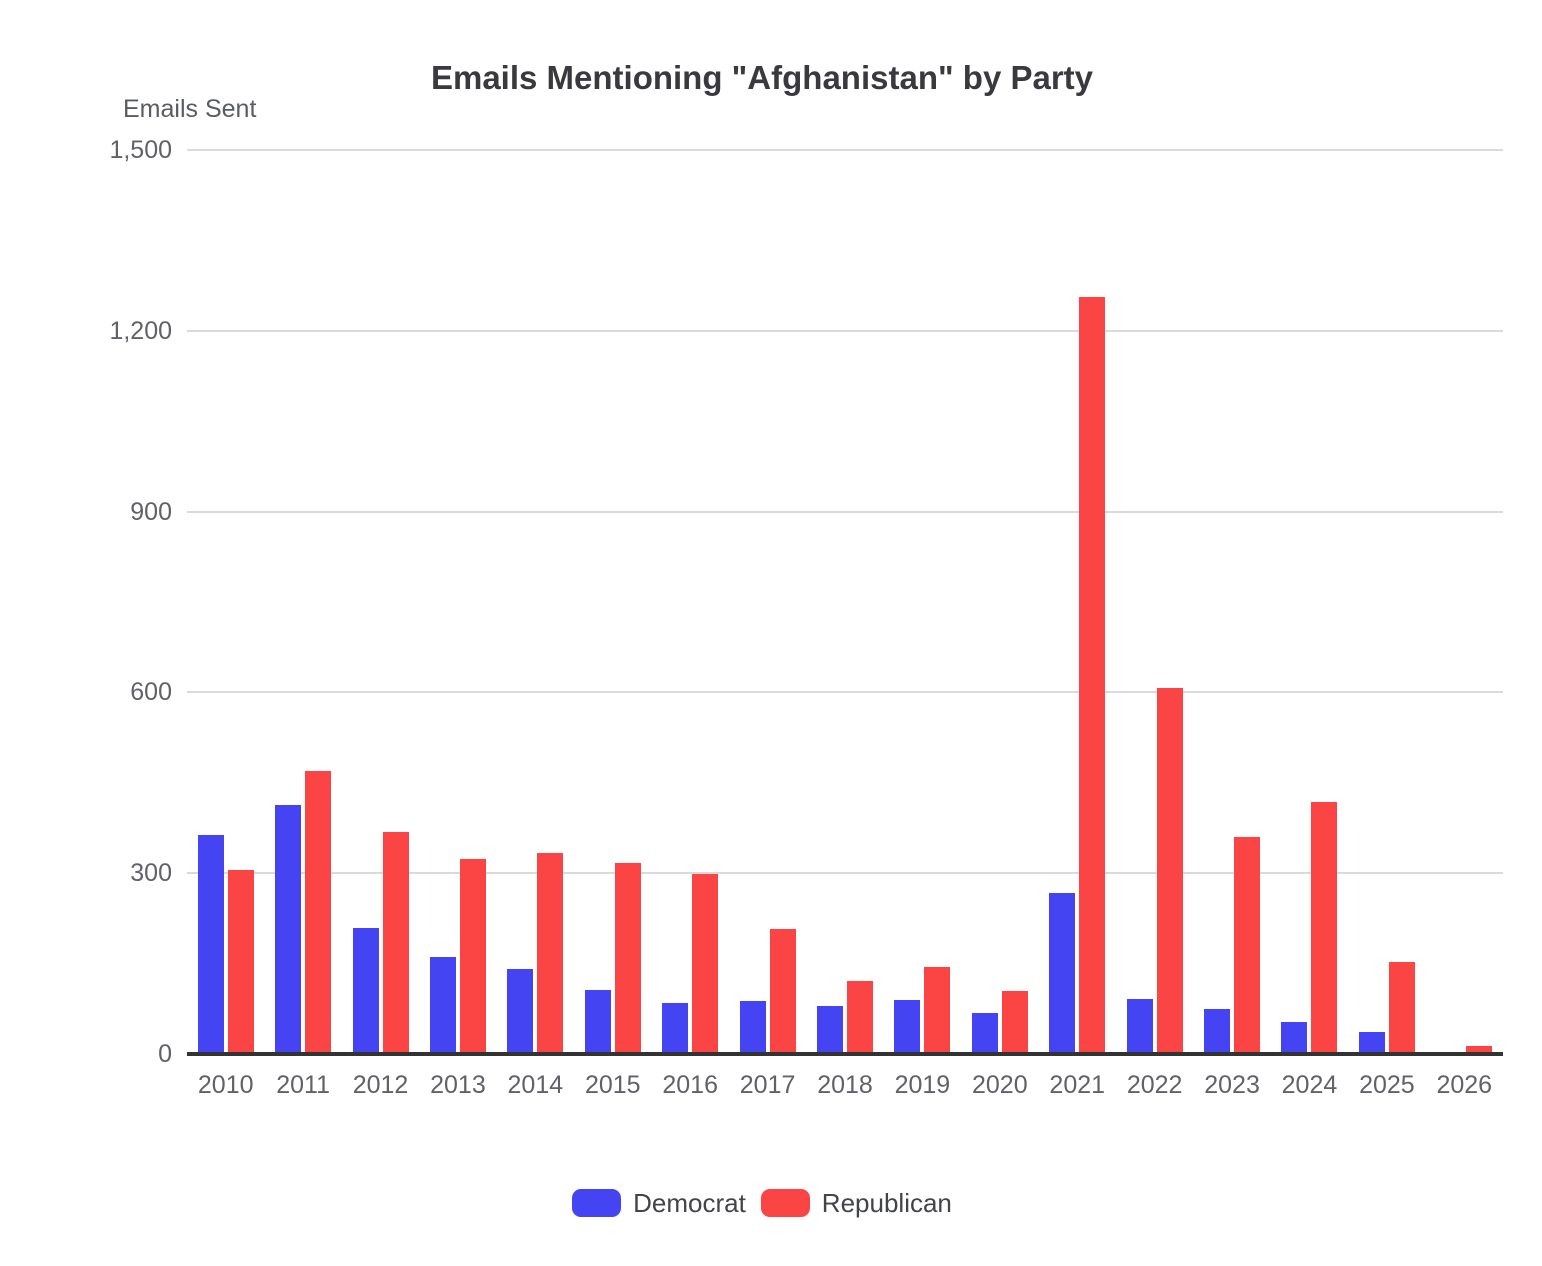 Image resolution: width=1542 pixels, height=1266 pixels. I want to click on x-axis-line, so click(845, 1054).